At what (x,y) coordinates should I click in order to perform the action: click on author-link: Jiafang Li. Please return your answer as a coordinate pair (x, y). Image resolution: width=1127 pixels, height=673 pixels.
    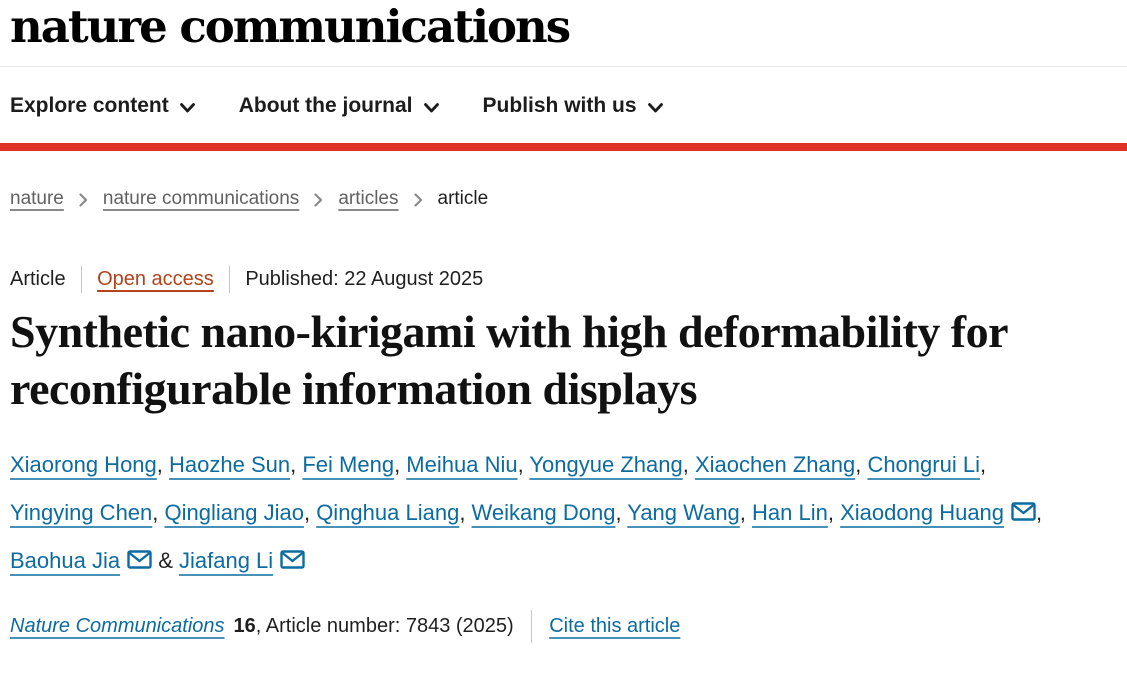
    Looking at the image, I should click on (226, 561).